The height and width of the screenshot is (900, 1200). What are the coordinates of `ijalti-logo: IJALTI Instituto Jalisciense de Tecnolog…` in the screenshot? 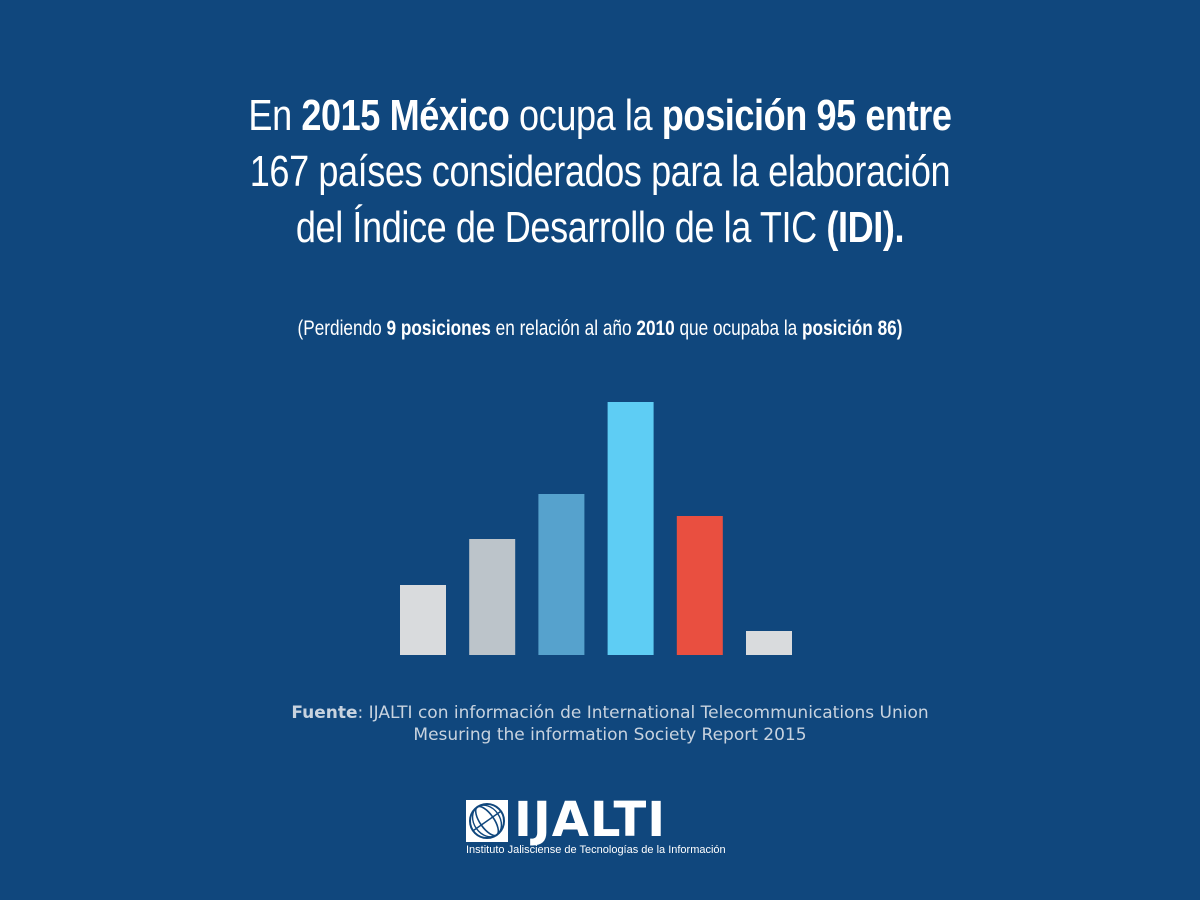 It's located at (601, 827).